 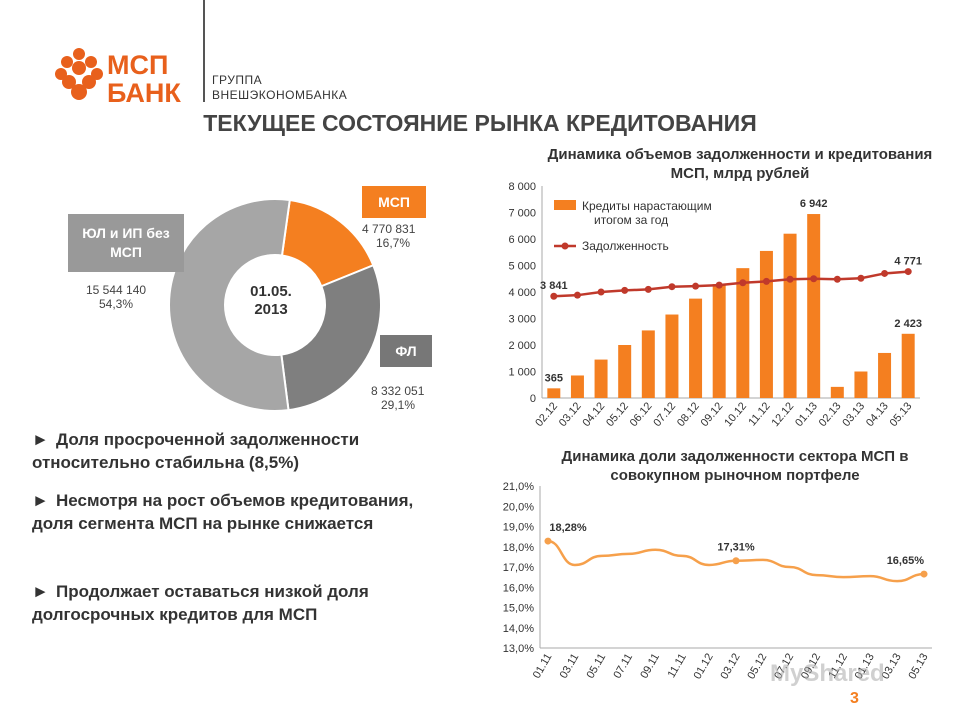 What do you see at coordinates (138, 65) in the screenshot?
I see `logo-text-msp: МСП` at bounding box center [138, 65].